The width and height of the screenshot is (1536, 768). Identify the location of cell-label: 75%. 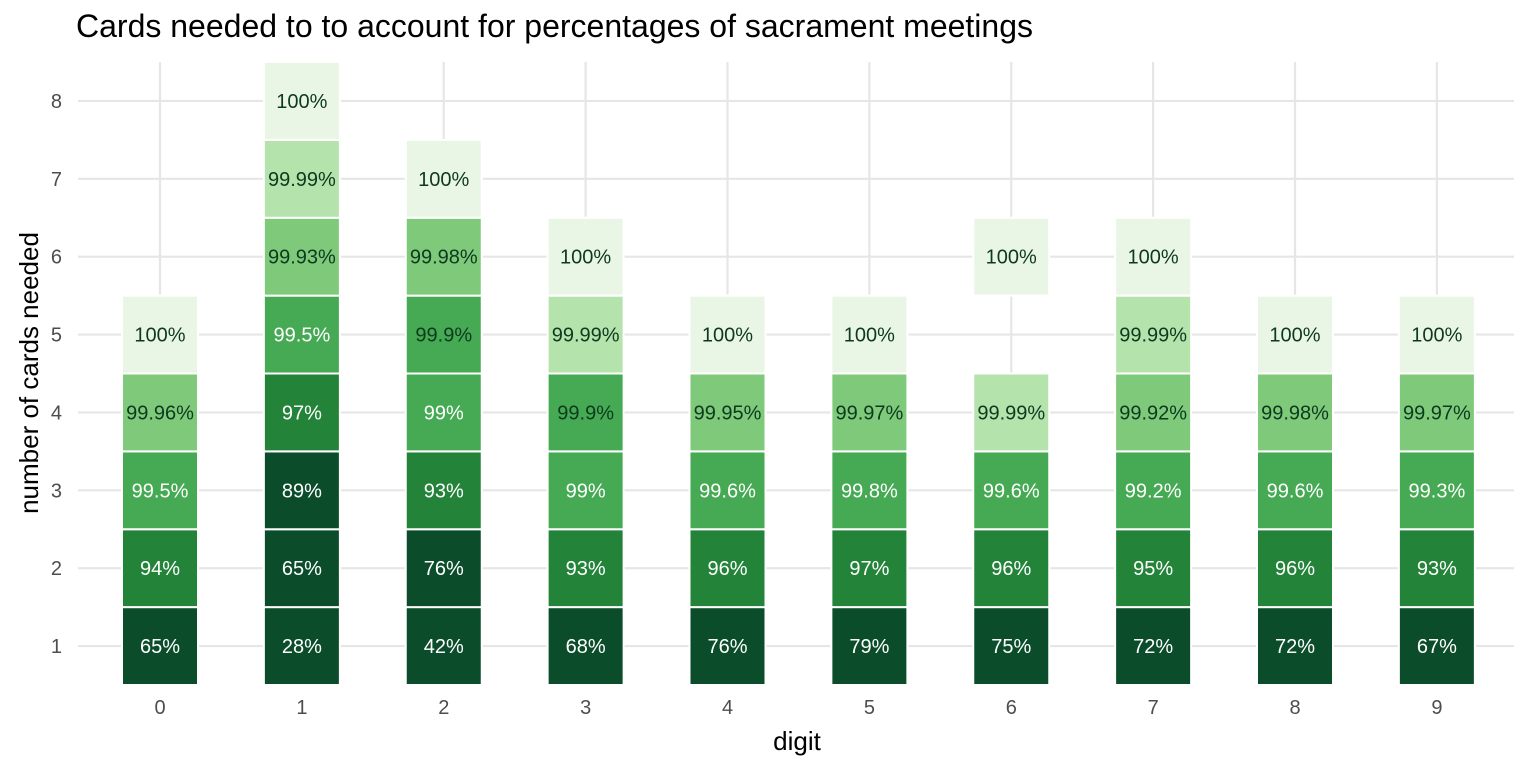
(1011, 647).